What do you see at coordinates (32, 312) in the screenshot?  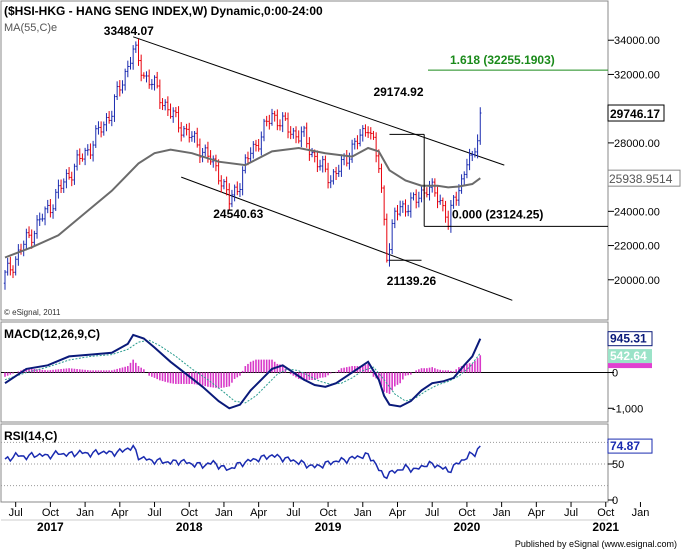 I see `copyright-text: © eSignal, 2011` at bounding box center [32, 312].